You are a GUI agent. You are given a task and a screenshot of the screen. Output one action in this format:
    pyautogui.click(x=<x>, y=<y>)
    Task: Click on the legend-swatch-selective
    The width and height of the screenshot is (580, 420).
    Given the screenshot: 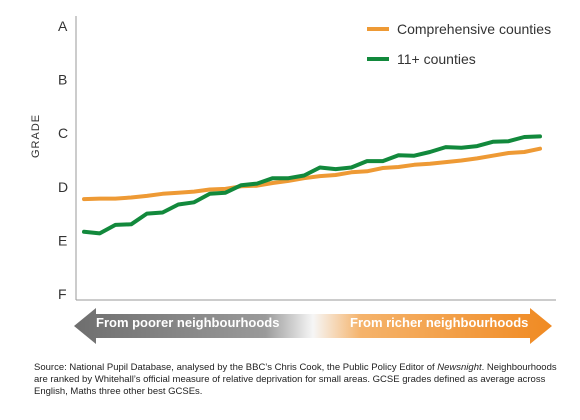 What is the action you would take?
    pyautogui.click(x=378, y=59)
    